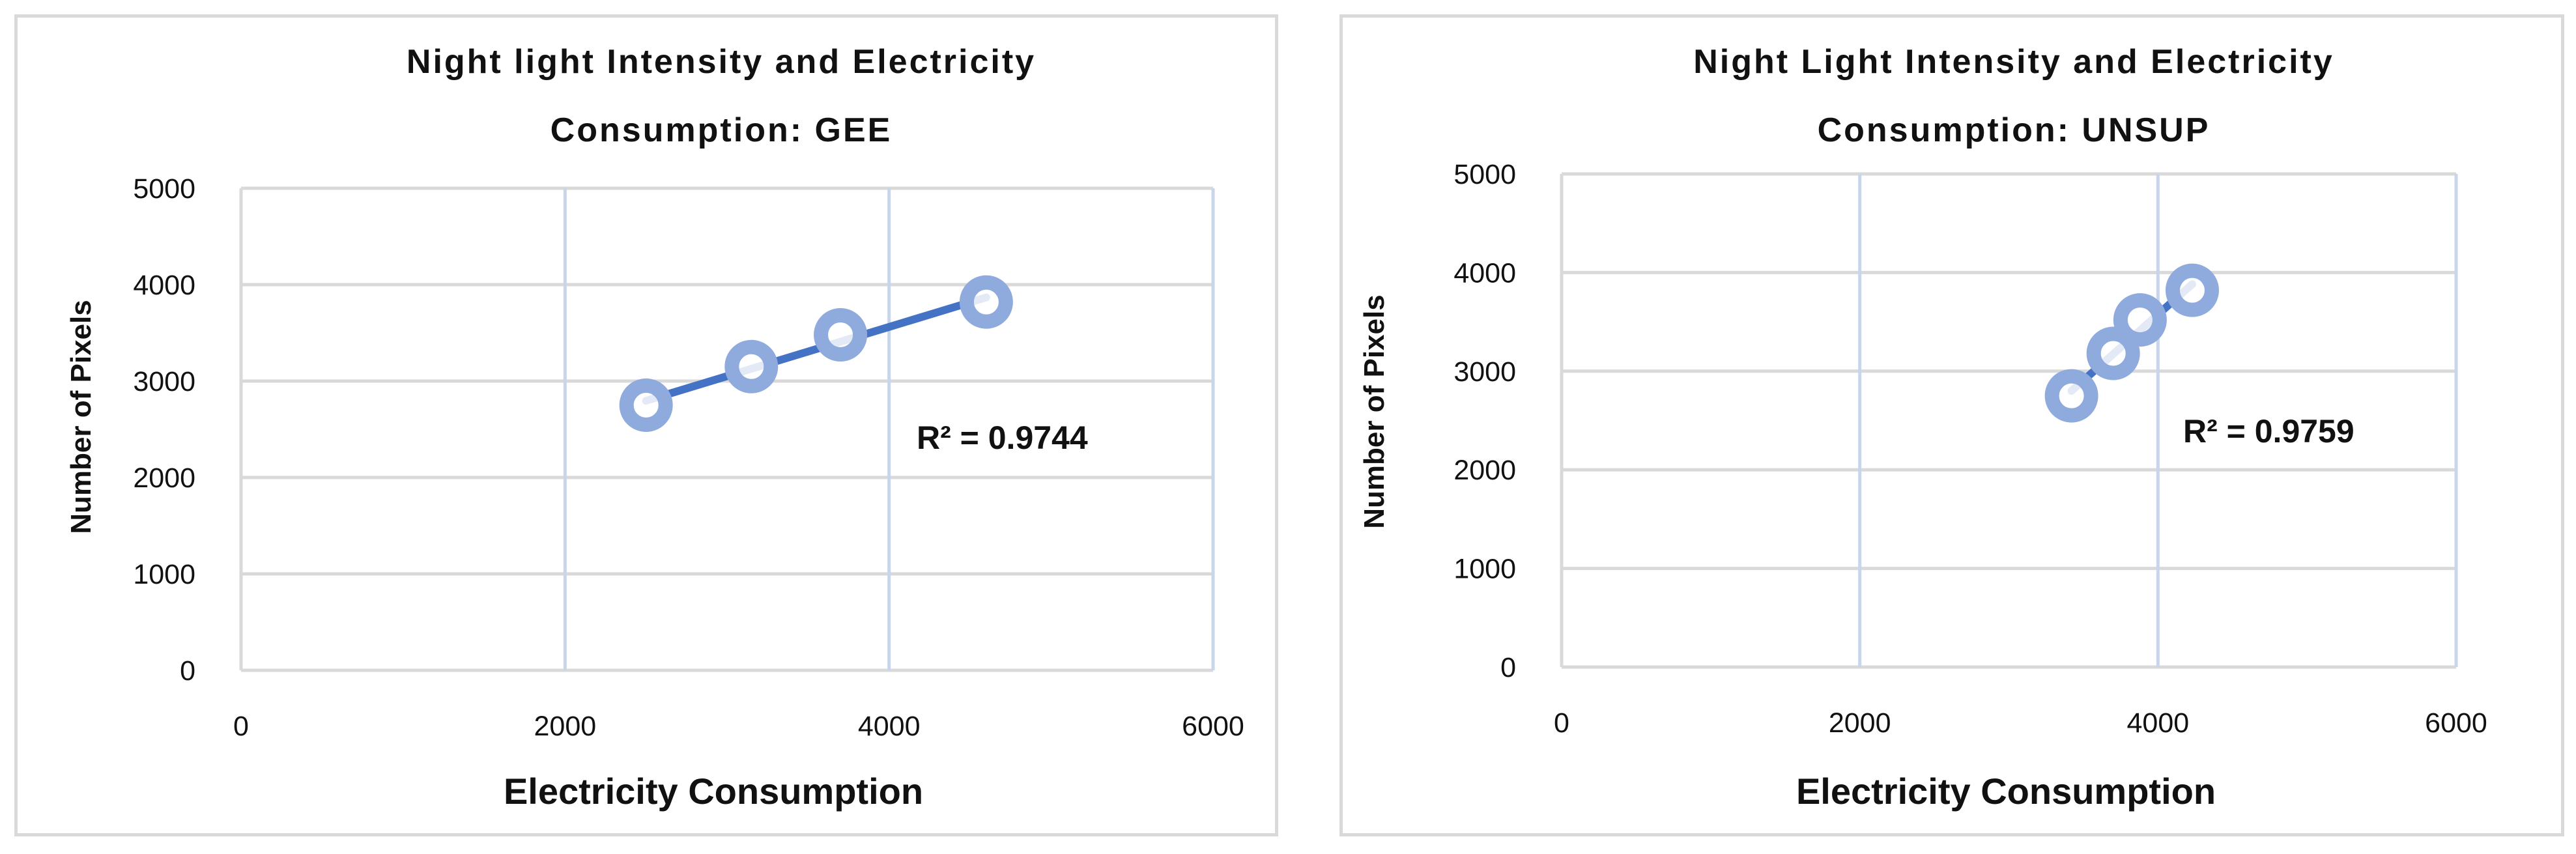 The width and height of the screenshot is (2576, 854). What do you see at coordinates (722, 130) in the screenshot?
I see `chart-title-line-2: Consumption: GEE` at bounding box center [722, 130].